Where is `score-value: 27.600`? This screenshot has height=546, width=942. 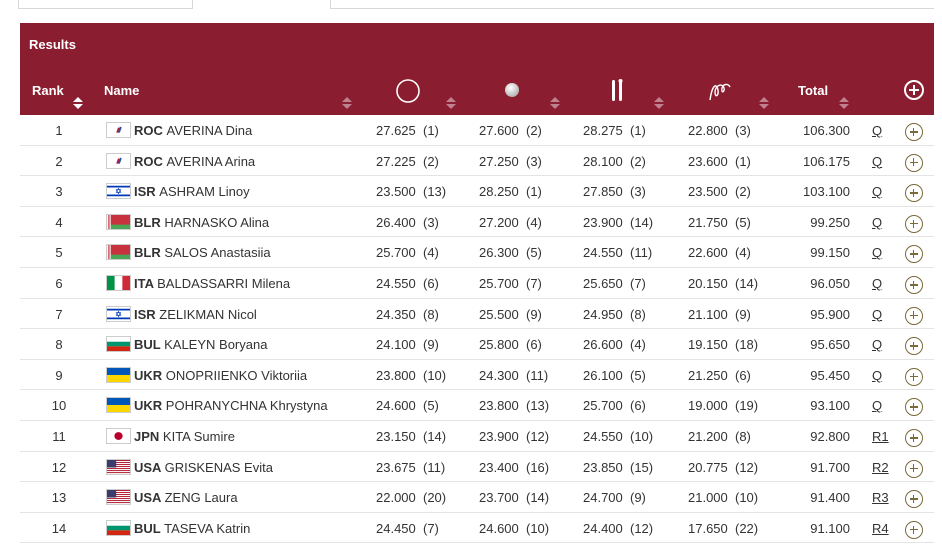 score-value: 27.600 is located at coordinates (499, 130).